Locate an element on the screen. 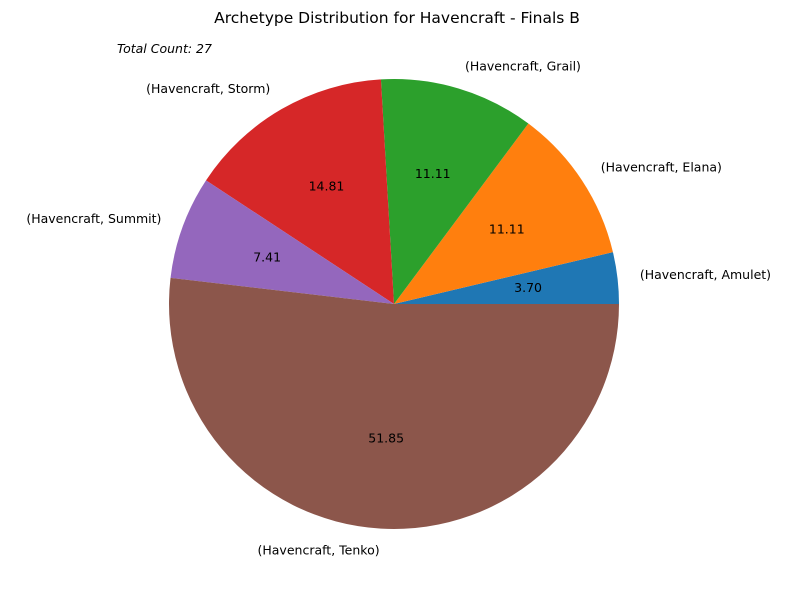 The width and height of the screenshot is (795, 590). total-count-annotation: Total Count: 27 is located at coordinates (164, 48).